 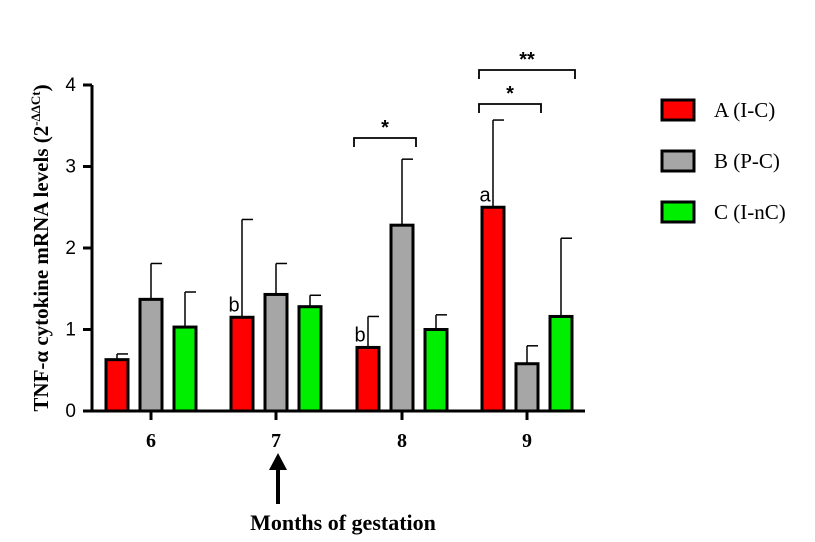 I want to click on legend-label: A (I-C), so click(x=744, y=110).